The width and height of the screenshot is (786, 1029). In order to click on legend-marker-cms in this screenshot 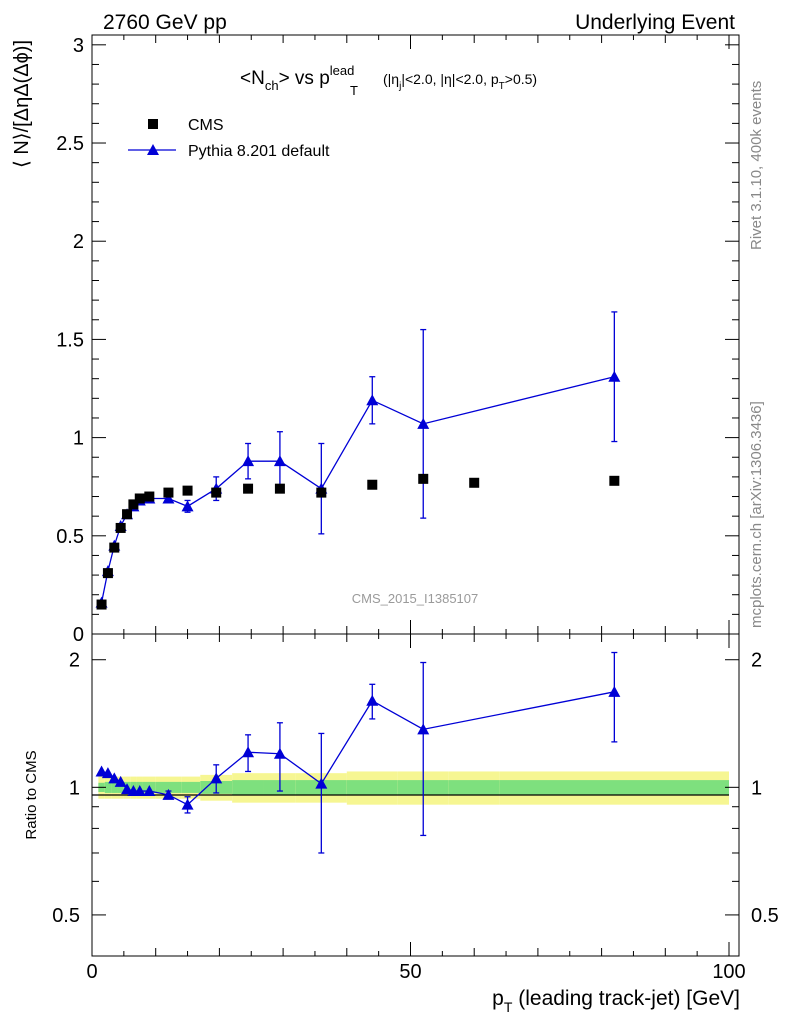, I will do `click(153, 124)`.